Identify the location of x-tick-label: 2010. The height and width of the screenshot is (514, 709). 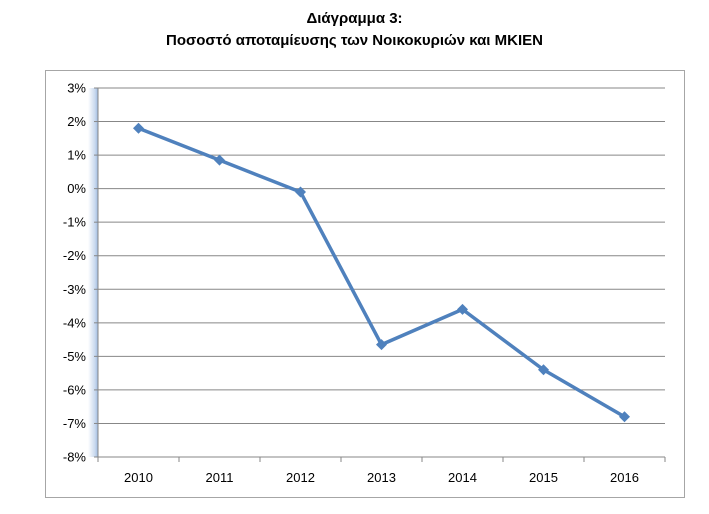
(138, 477).